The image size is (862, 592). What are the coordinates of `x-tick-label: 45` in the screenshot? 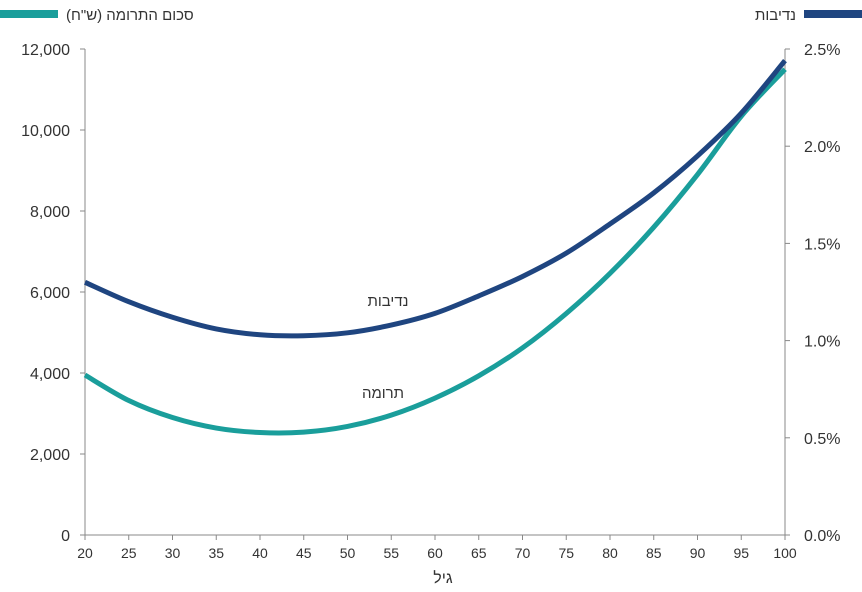 It's located at (304, 553).